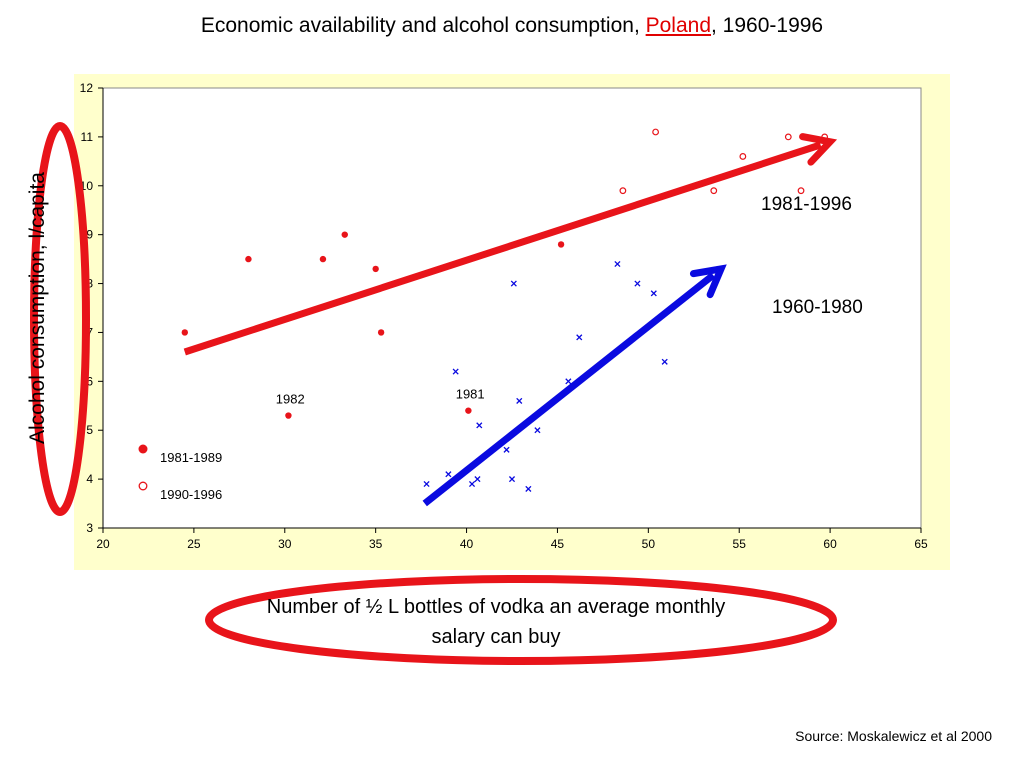  I want to click on y-tick-label: 4, so click(89, 479).